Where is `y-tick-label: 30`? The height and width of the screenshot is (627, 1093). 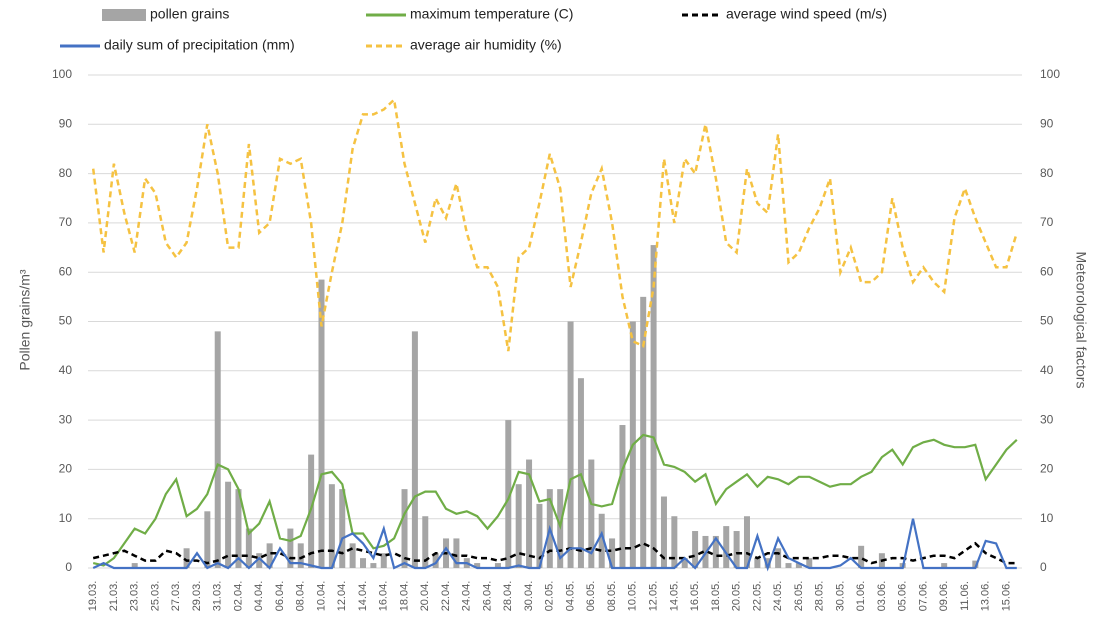 y-tick-label: 30 is located at coordinates (66, 419).